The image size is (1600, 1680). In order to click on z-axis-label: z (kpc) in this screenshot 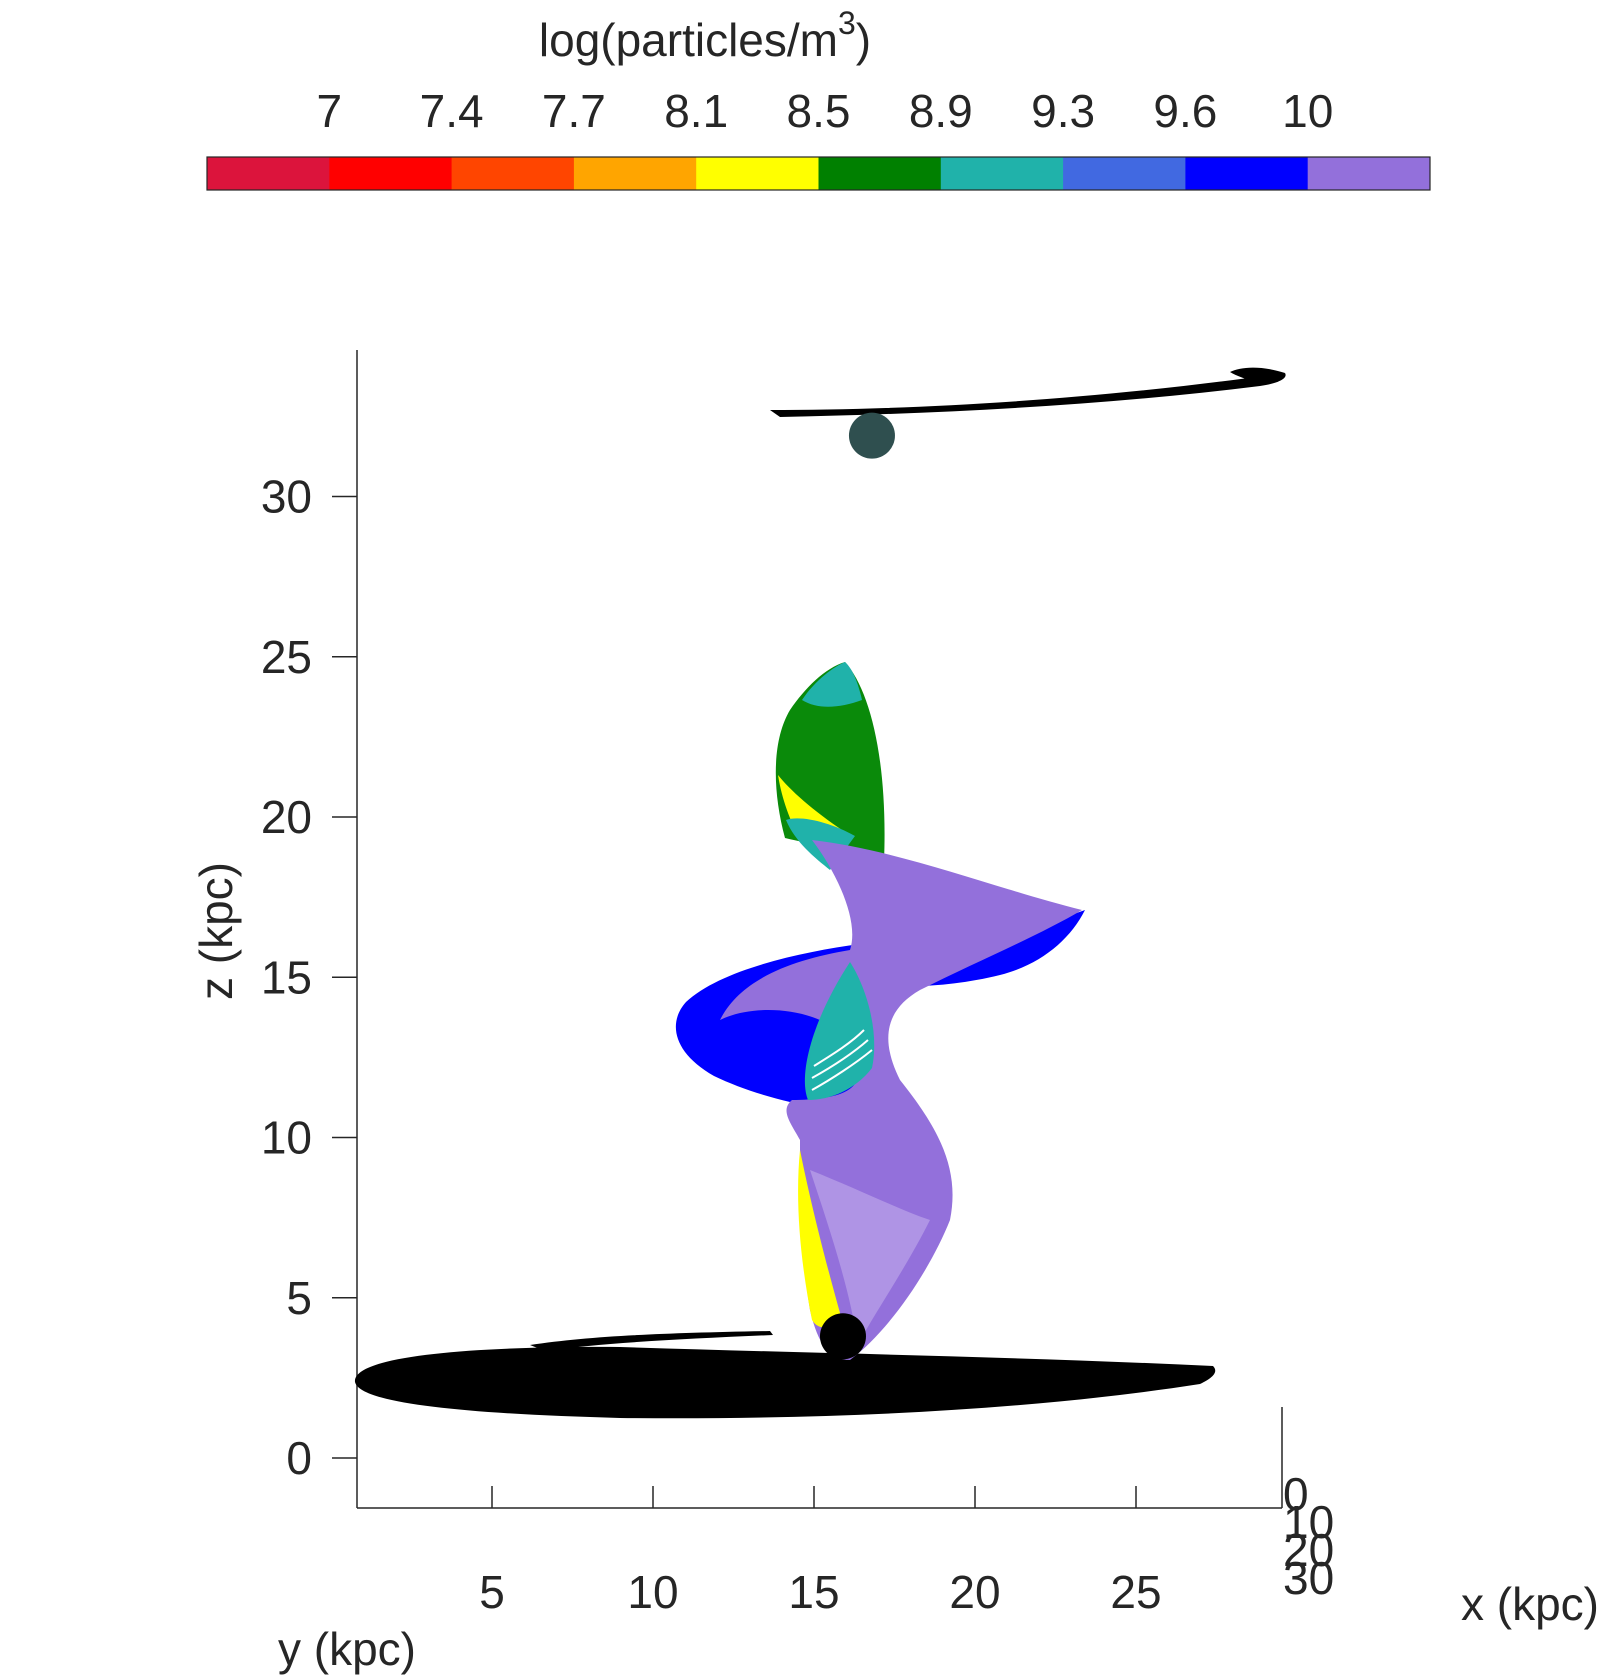, I will do `click(216, 931)`.